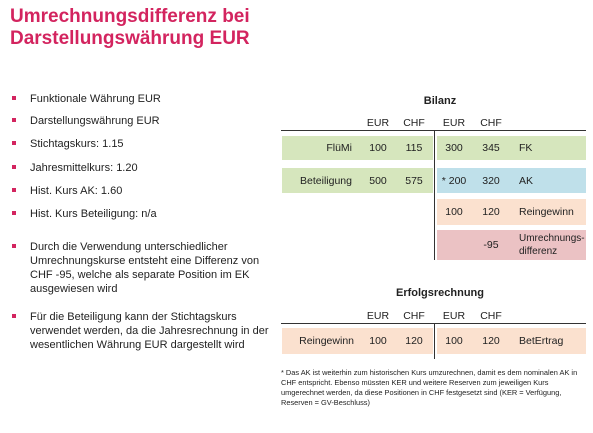 This screenshot has height=433, width=593. Describe the element at coordinates (434, 195) in the screenshot. I see `bilanz-t-line` at that location.